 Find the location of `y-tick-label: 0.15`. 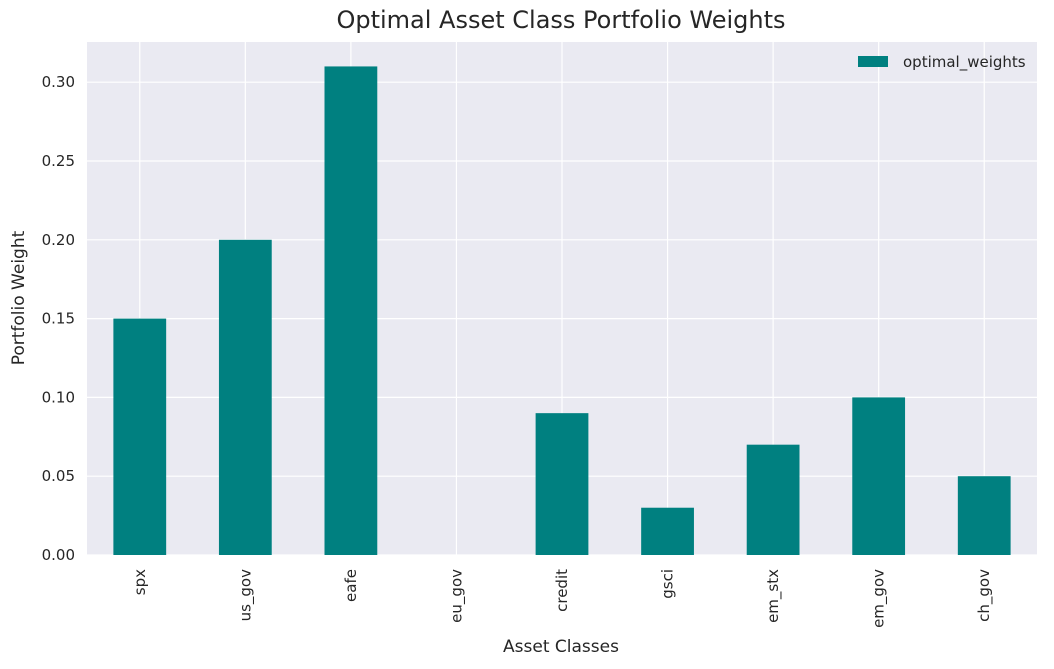

y-tick-label: 0.15 is located at coordinates (58, 319).